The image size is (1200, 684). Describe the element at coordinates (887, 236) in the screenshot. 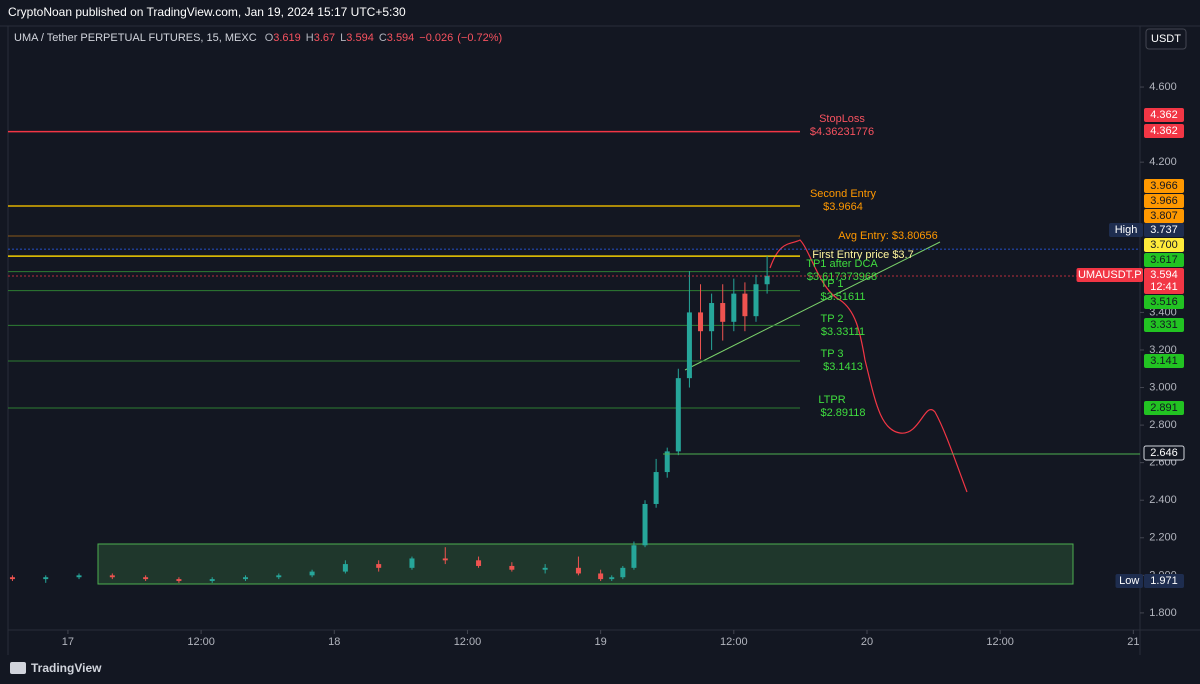

I see `level-label: Avg Entry: $3.80656` at that location.